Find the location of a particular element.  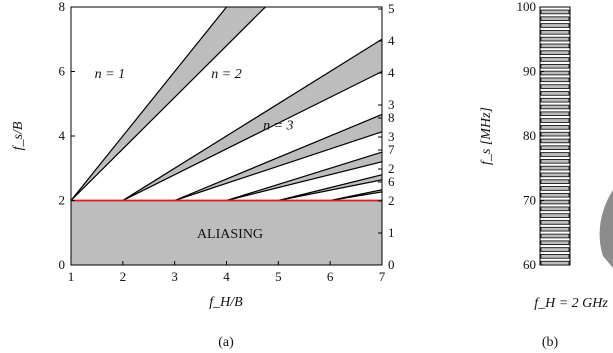

x-tick-label: 1 is located at coordinates (71, 276).